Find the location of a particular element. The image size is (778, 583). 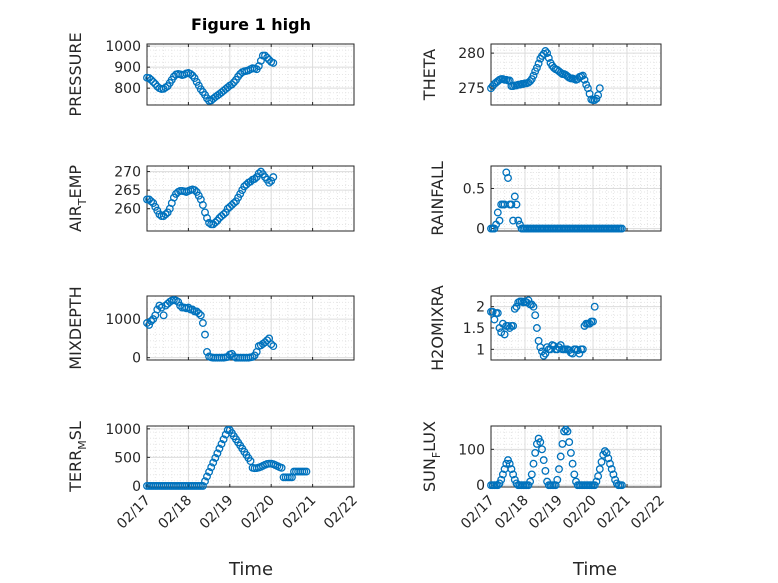

y-tick-label: 1.5 is located at coordinates (474, 329).